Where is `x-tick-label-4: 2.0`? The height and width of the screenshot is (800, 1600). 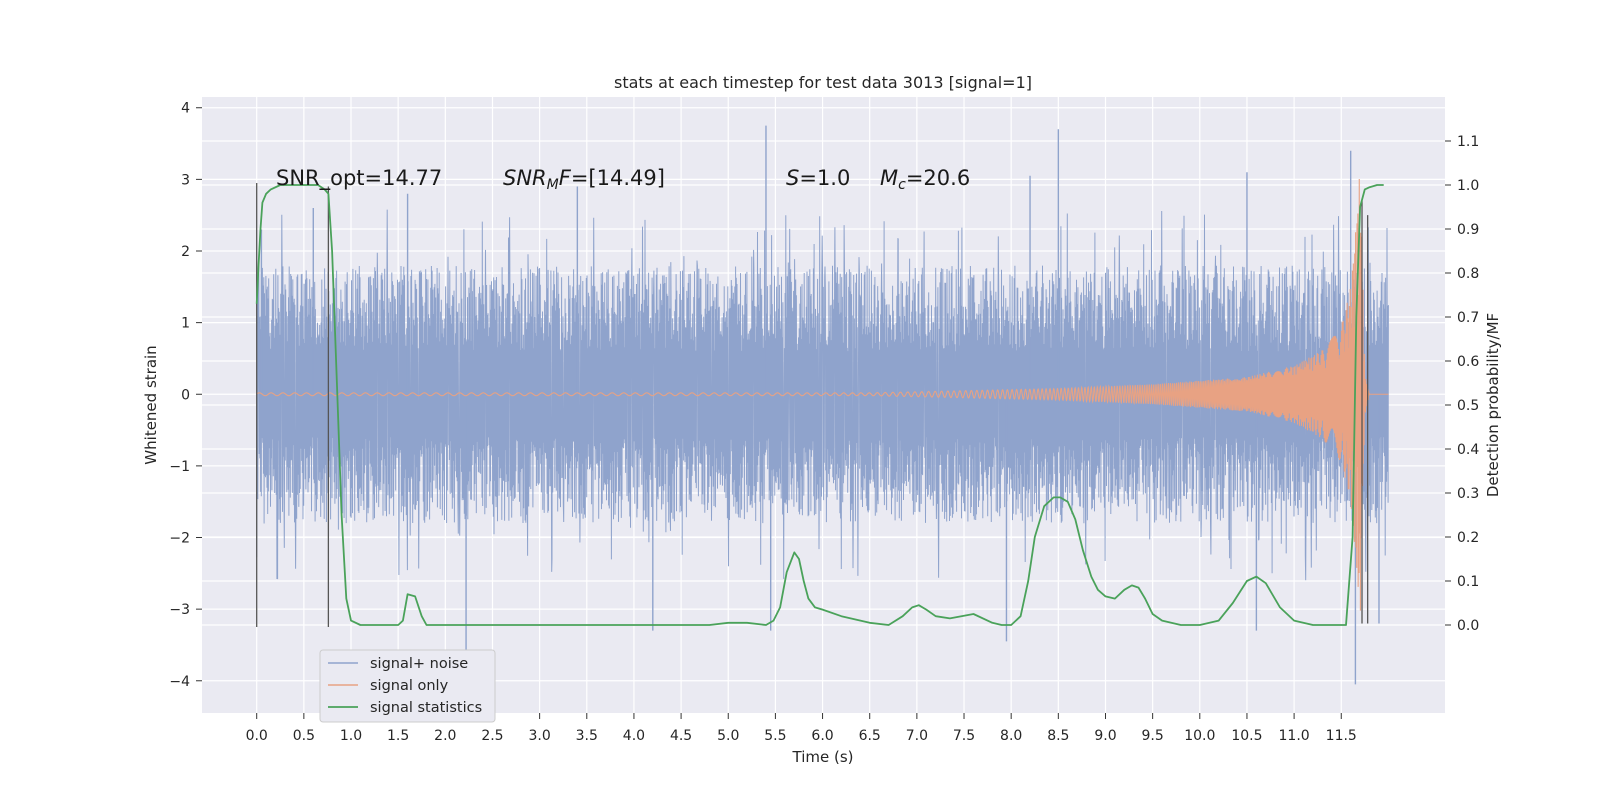
x-tick-label-4: 2.0 is located at coordinates (445, 736).